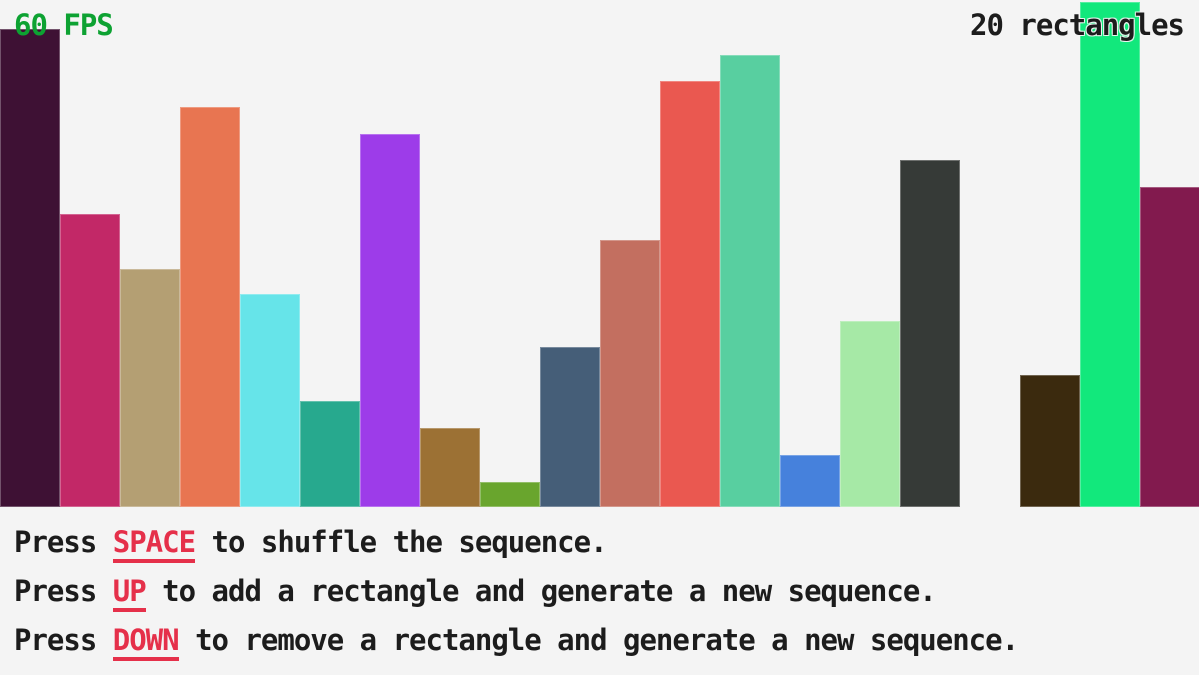  Describe the element at coordinates (64, 25) in the screenshot. I see `fps-counter: 60 FPS` at that location.